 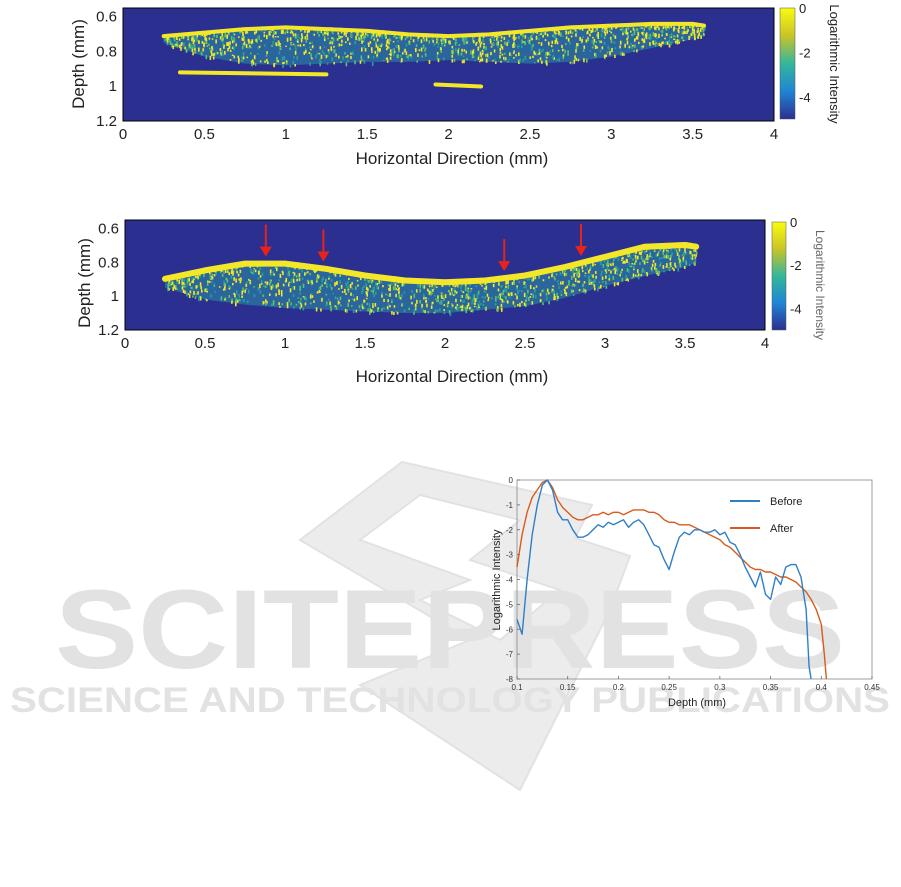 I want to click on red-arrow-head, so click(x=265, y=251).